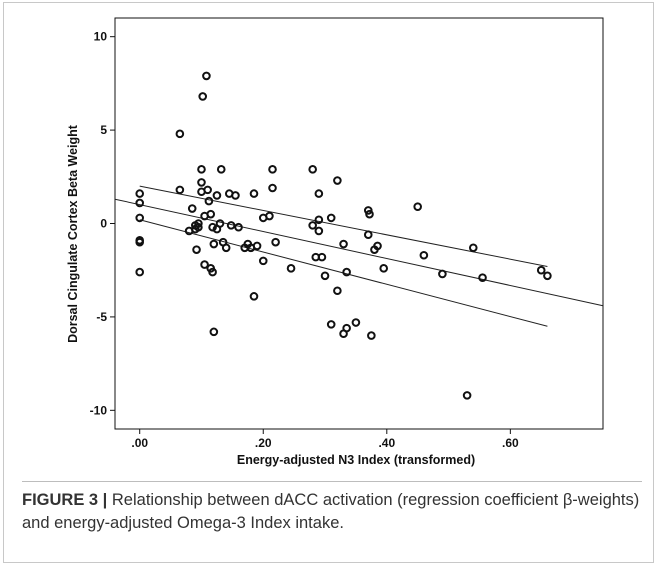 This screenshot has width=657, height=565. Describe the element at coordinates (101, 317) in the screenshot. I see `y-tick-label: -5` at that location.